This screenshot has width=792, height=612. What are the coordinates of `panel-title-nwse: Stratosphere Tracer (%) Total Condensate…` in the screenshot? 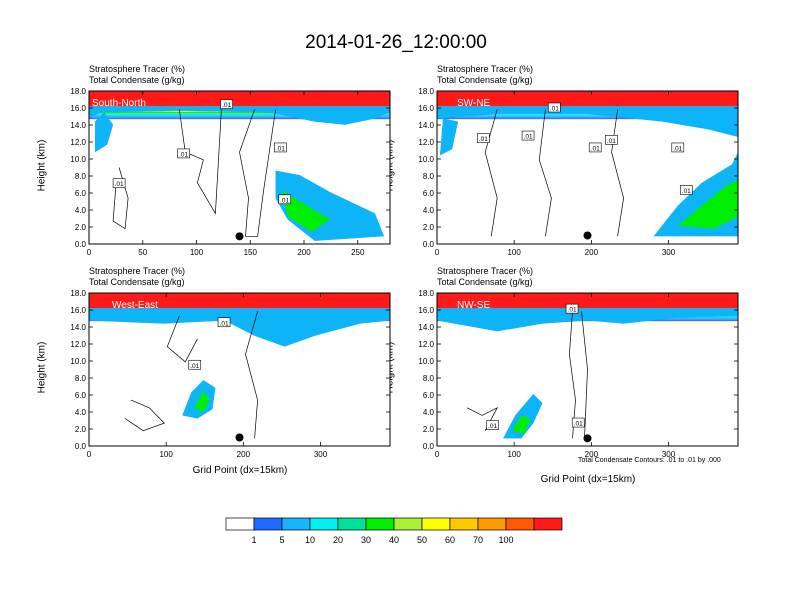 It's located at (485, 277).